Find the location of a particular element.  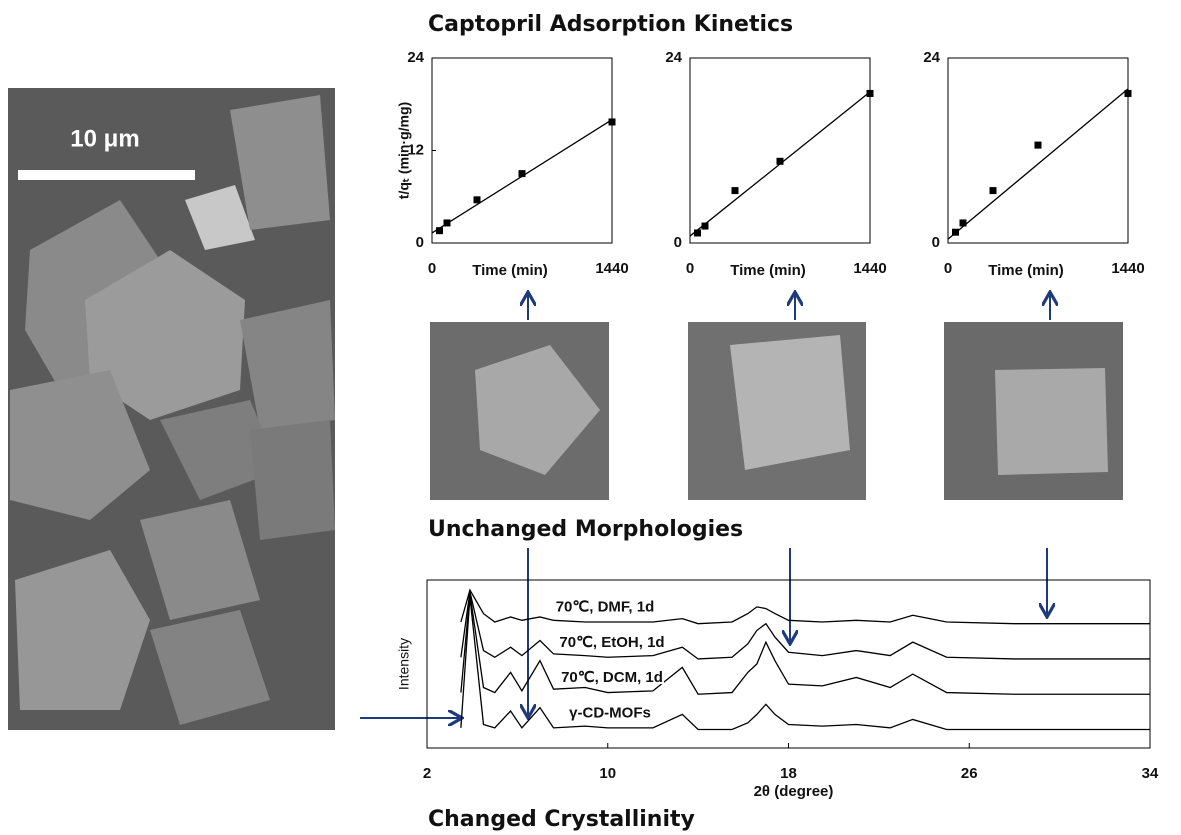

x-tick-label: 34 is located at coordinates (1150, 773).